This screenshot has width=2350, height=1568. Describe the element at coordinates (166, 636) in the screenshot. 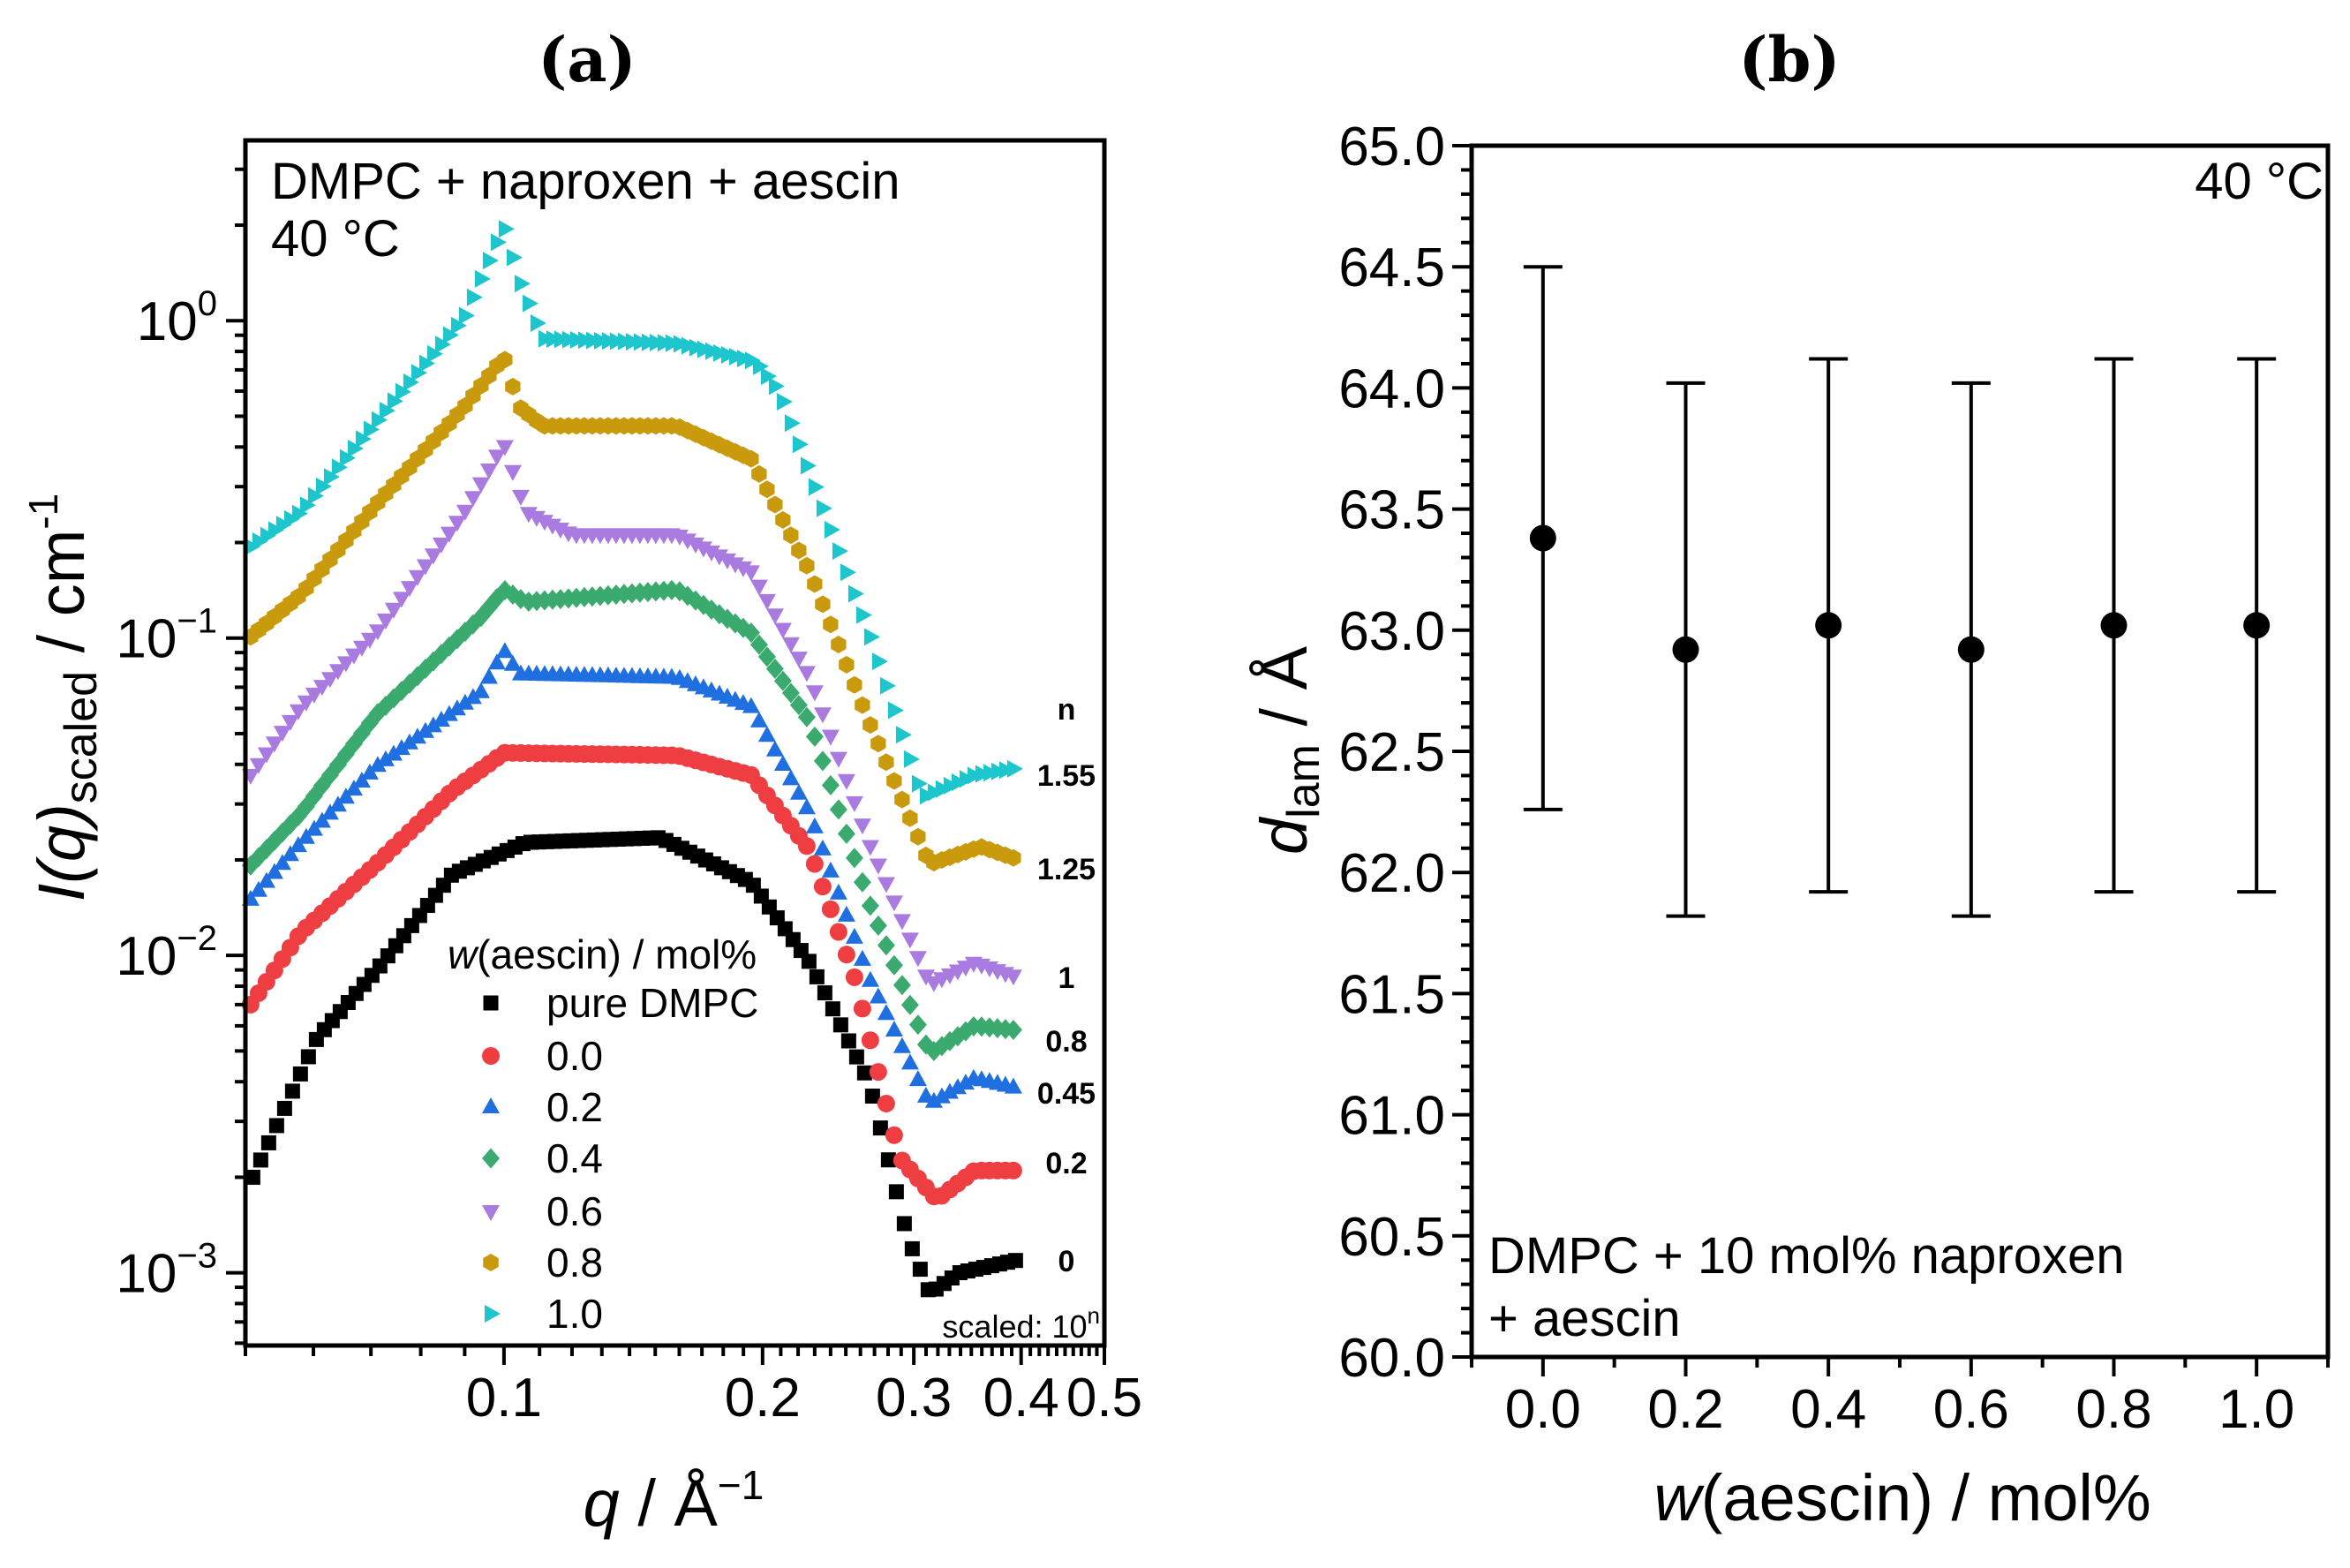

I see `y-tick-label: 10⁻¹` at that location.